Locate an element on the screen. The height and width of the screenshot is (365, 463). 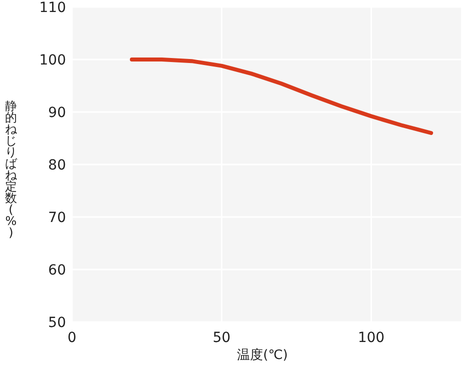
text: 静的ねじりばね定数(%) is located at coordinates (11, 169).